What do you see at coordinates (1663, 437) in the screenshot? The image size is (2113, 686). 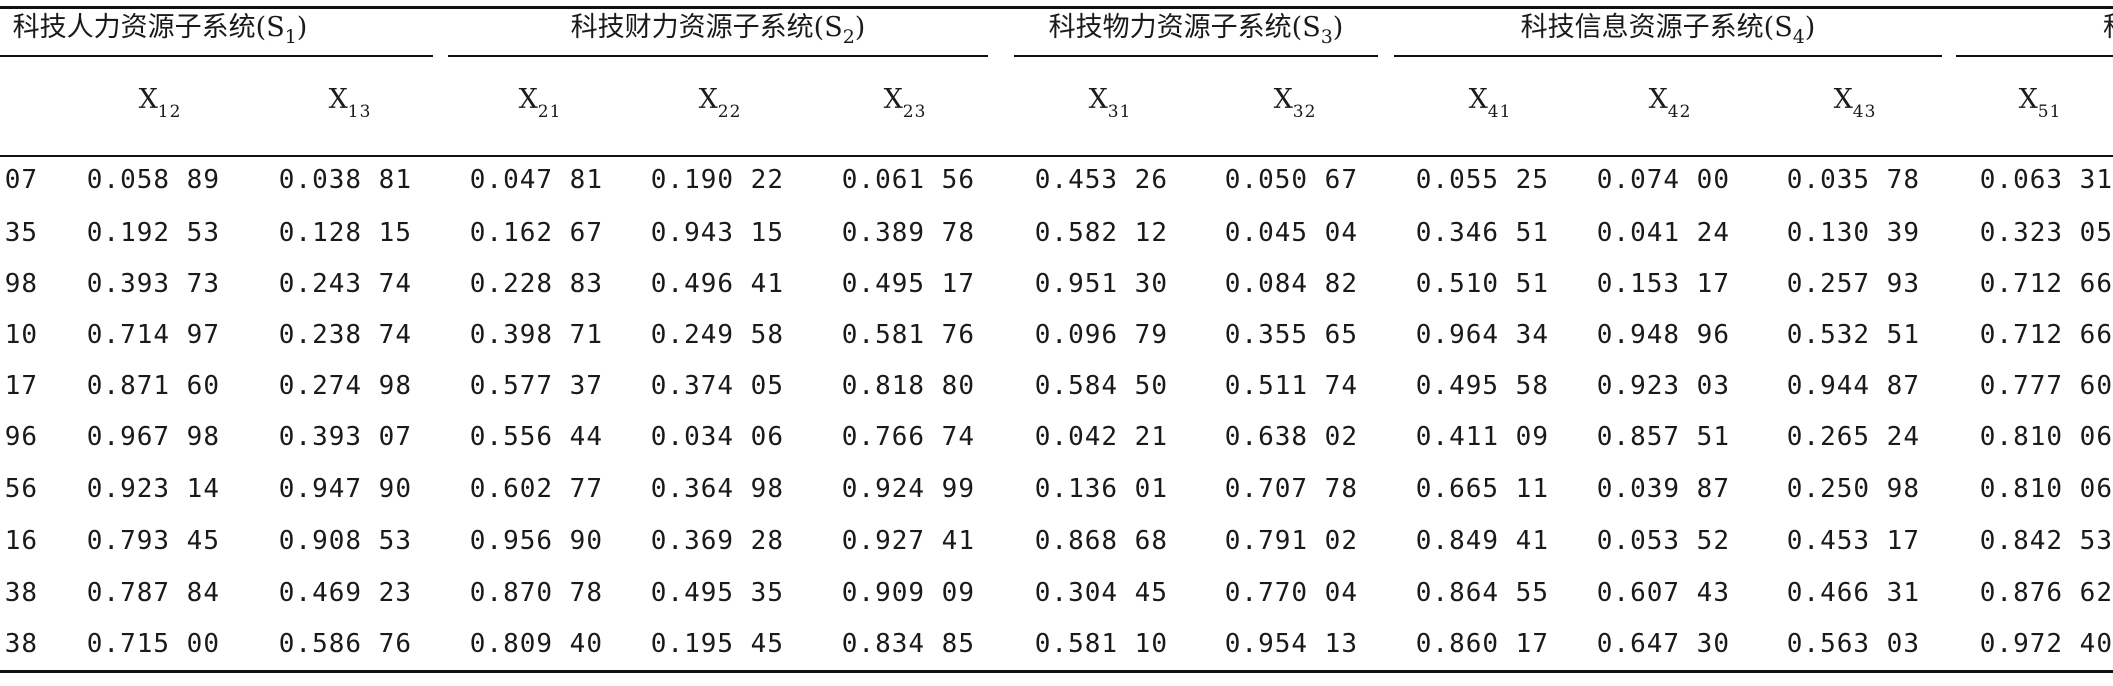 I see `table-cell: 0.857 51` at bounding box center [1663, 437].